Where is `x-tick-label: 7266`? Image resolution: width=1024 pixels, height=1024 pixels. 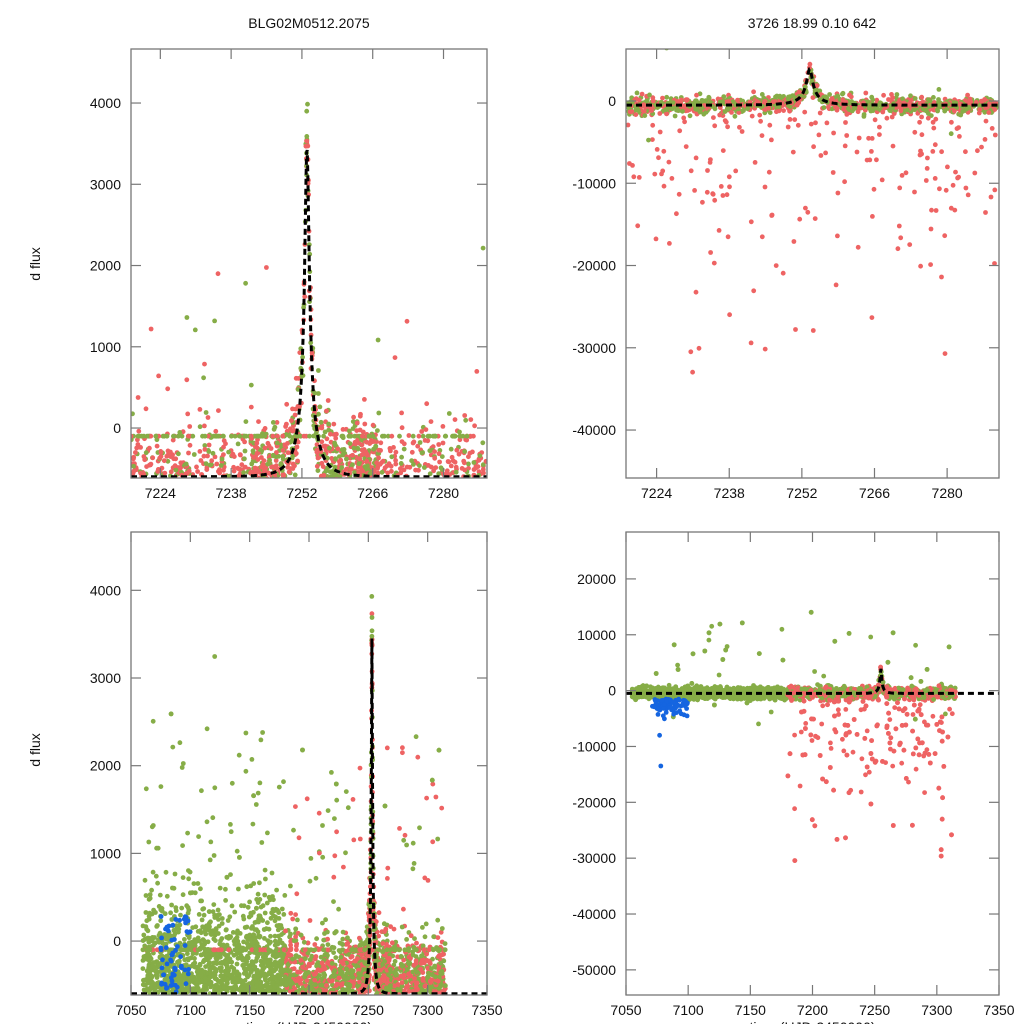 x-tick-label: 7266 is located at coordinates (372, 493).